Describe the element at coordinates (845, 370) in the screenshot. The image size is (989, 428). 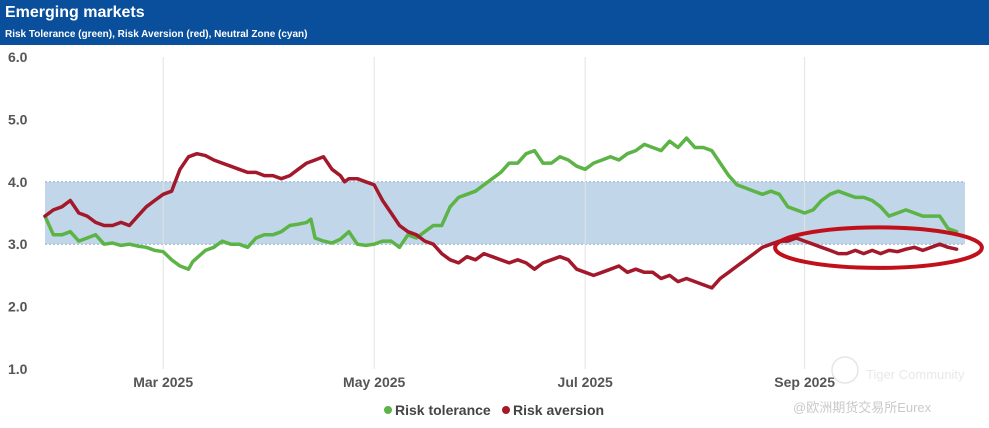
I see `tiger-logo-icon` at that location.